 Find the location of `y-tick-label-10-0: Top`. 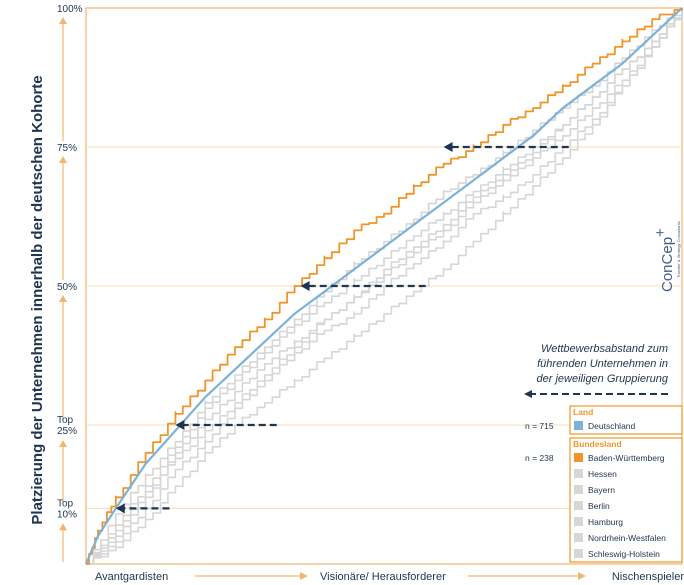

y-tick-label-10-0: Top is located at coordinates (65, 503).